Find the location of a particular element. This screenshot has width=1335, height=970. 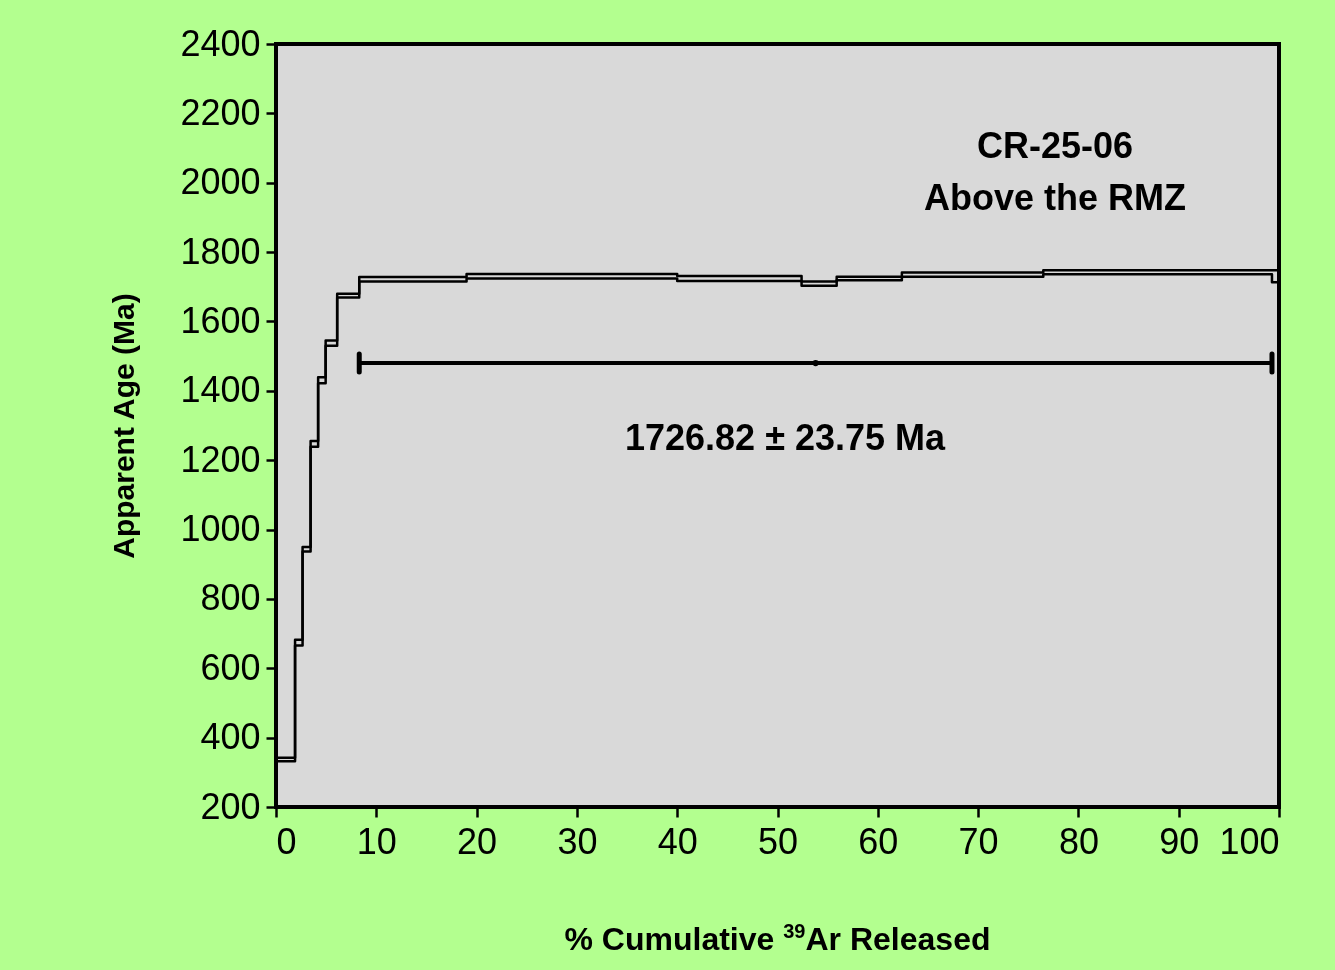

x-tick-label: 90 is located at coordinates (1179, 841).